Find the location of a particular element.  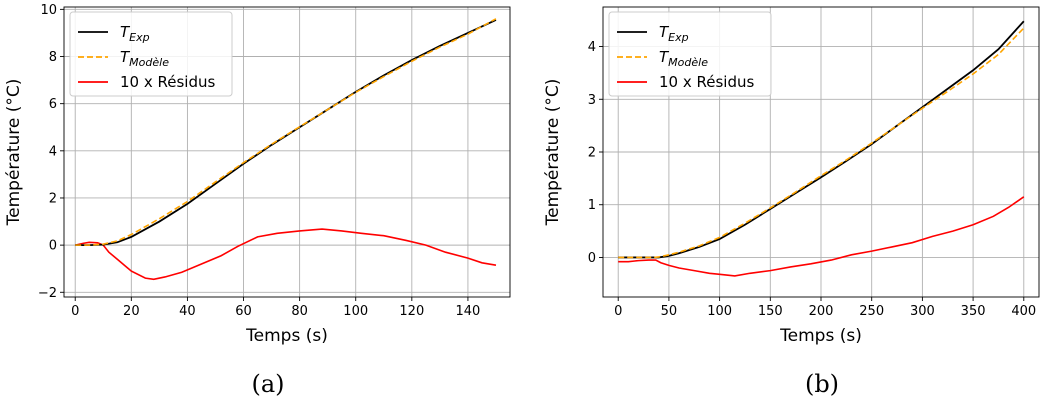

x-tick-label: 40 is located at coordinates (187, 311).